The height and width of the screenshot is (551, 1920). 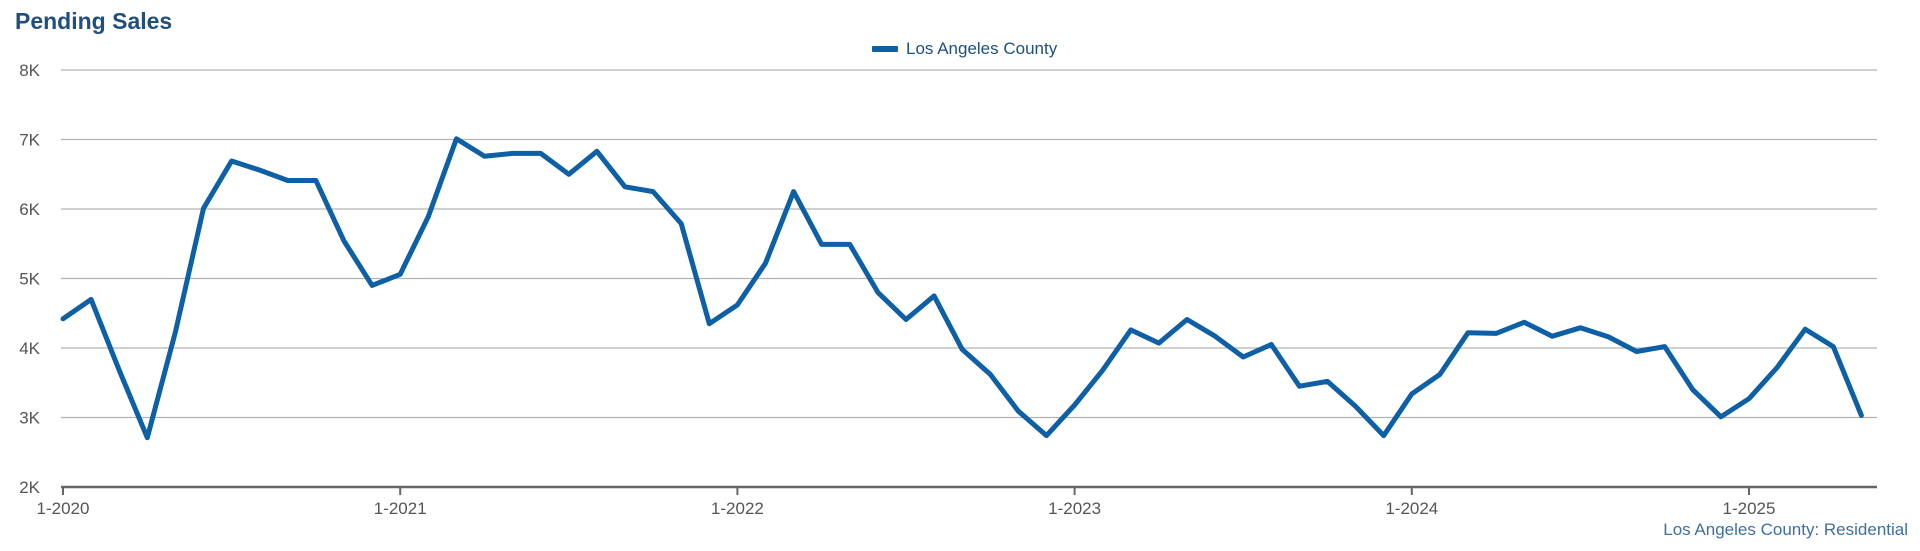 I want to click on x-tick-label: 1-2021, so click(x=400, y=508).